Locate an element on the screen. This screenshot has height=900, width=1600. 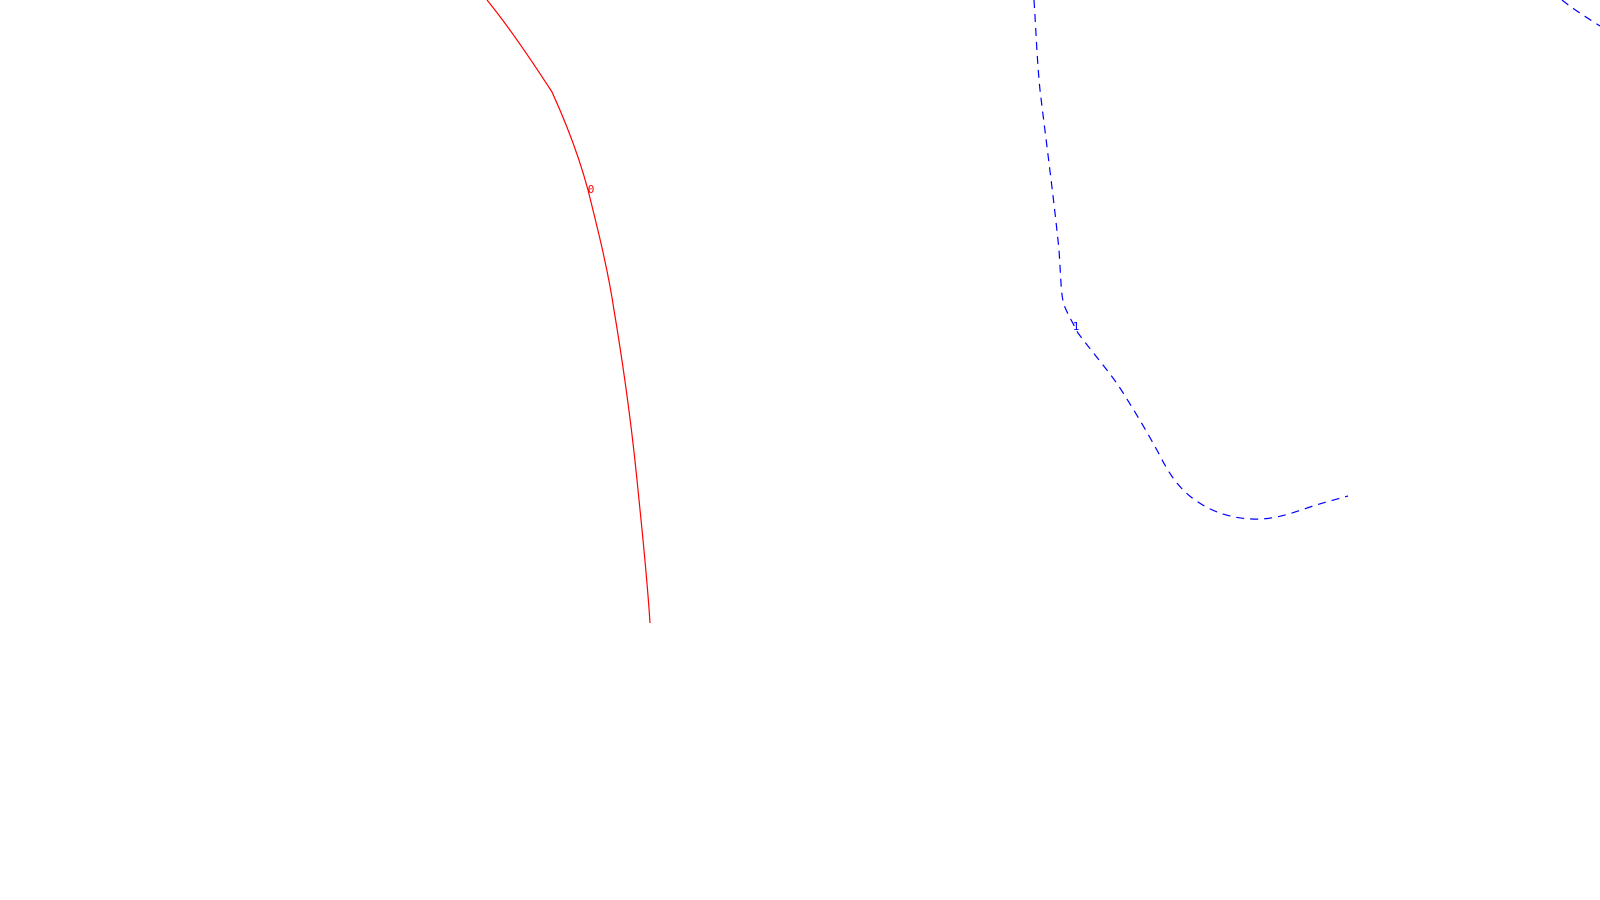
contour-line-blue is located at coordinates (1191, 260).